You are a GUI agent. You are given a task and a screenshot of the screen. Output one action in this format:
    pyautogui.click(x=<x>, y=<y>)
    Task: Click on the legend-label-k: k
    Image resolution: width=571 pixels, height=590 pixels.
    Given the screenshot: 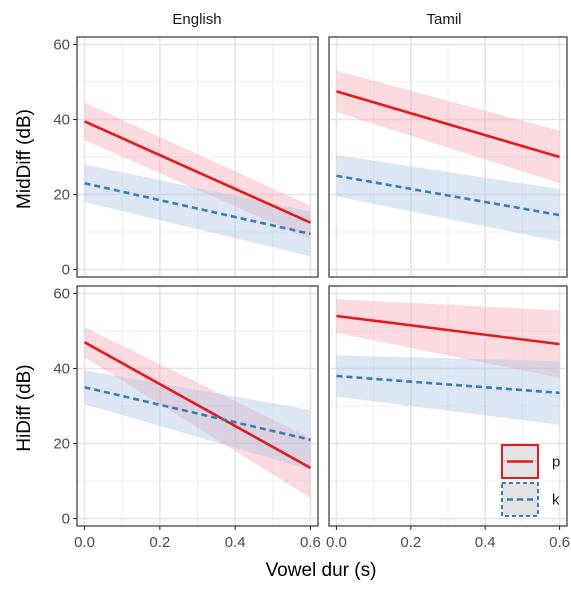 What is the action you would take?
    pyautogui.click(x=556, y=500)
    